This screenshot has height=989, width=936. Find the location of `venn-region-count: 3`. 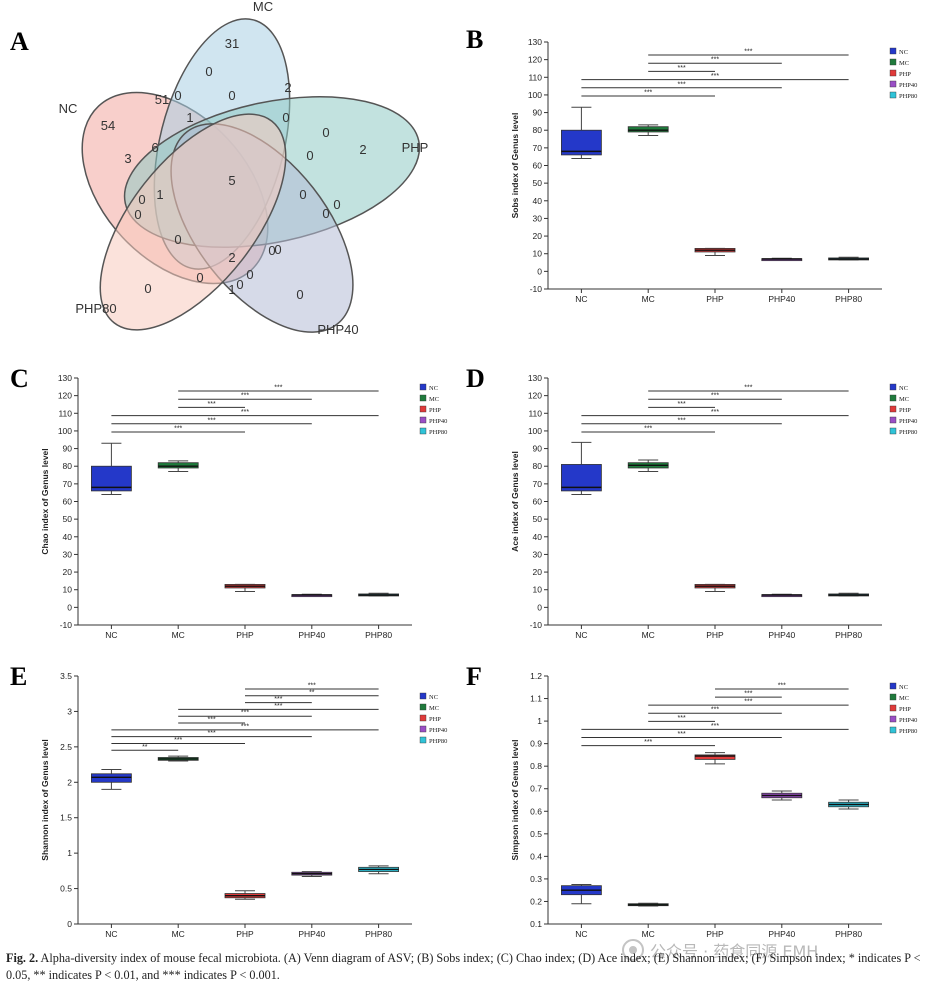

venn-region-count: 3 is located at coordinates (127, 158).